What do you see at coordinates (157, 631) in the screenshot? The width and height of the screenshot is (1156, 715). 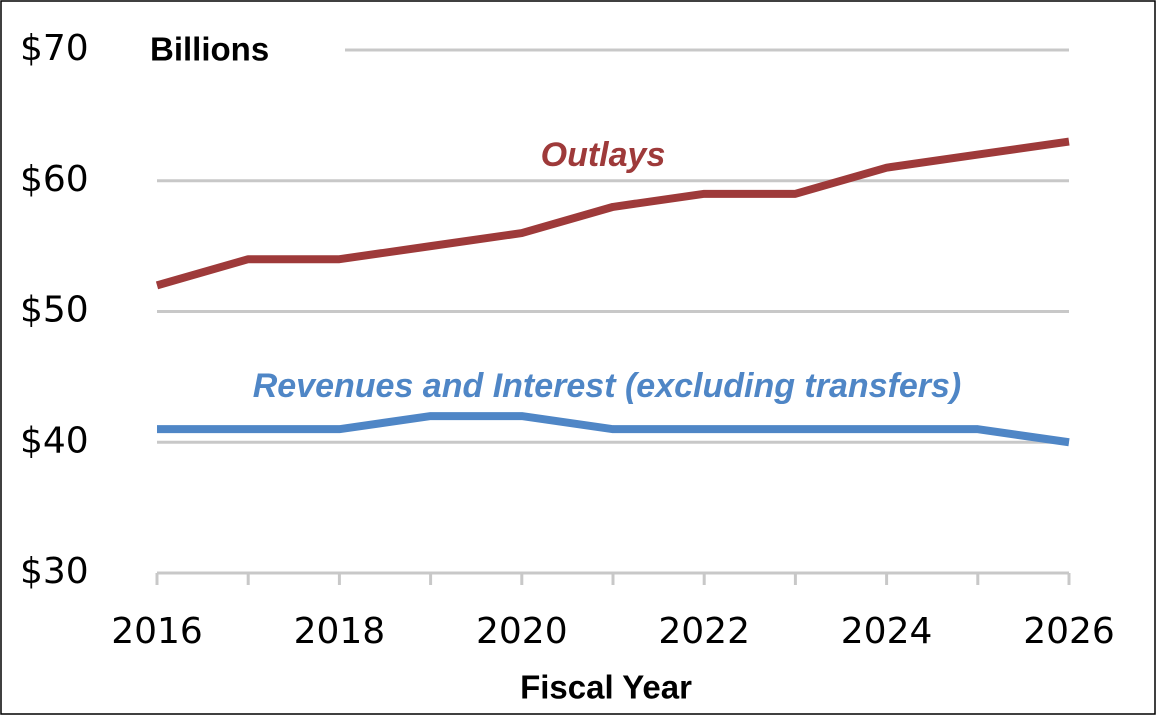 I see `x-tick-label: 2016` at bounding box center [157, 631].